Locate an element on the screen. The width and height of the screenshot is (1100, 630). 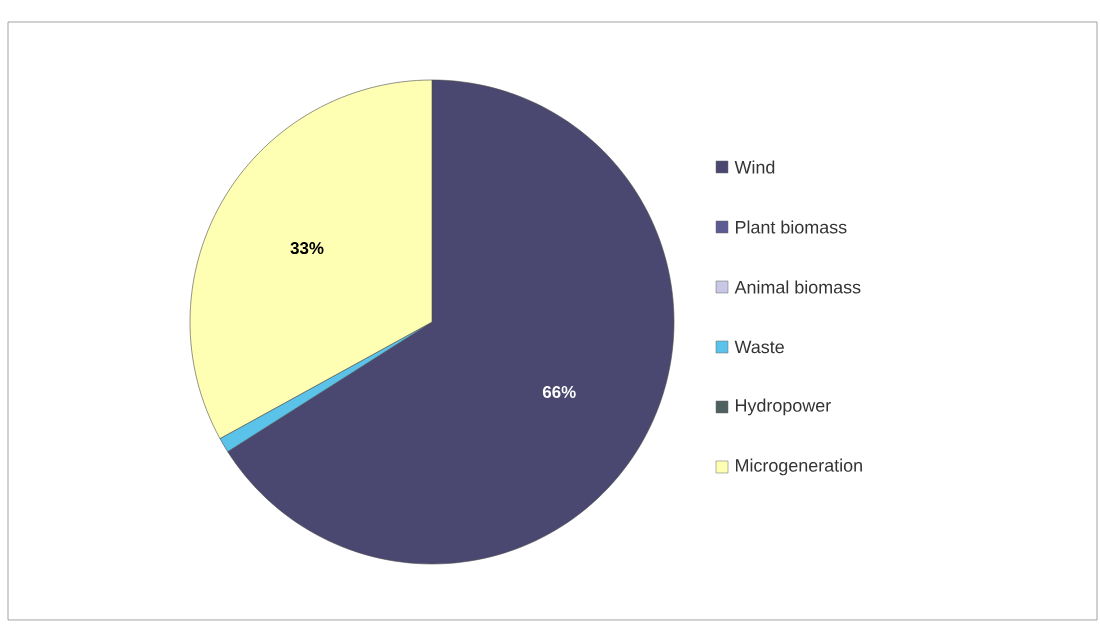
legend-label: Animal biomass is located at coordinates (797, 287).